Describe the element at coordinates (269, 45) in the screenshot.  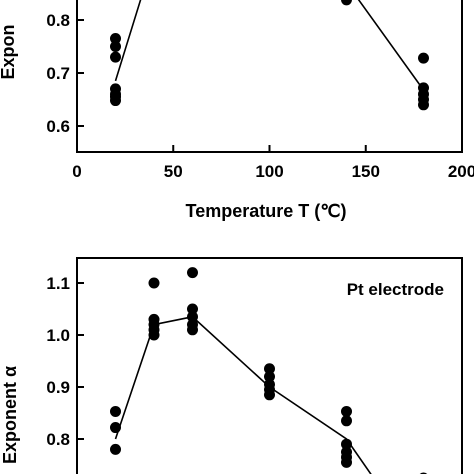
I see `top-fit-line` at that location.